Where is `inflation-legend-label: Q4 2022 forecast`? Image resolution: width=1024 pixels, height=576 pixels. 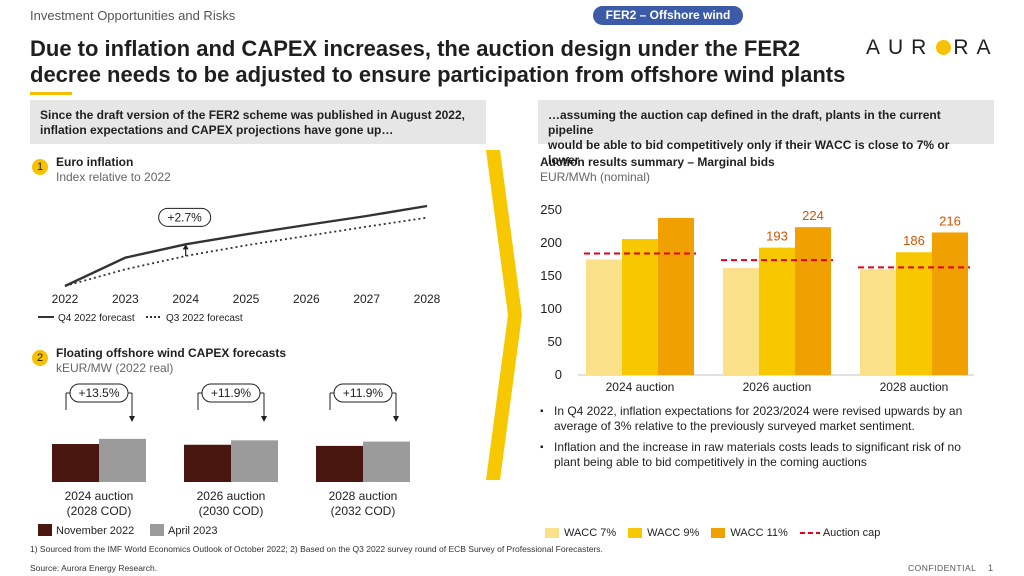
inflation-legend-label: Q4 2022 forecast is located at coordinates (96, 318).